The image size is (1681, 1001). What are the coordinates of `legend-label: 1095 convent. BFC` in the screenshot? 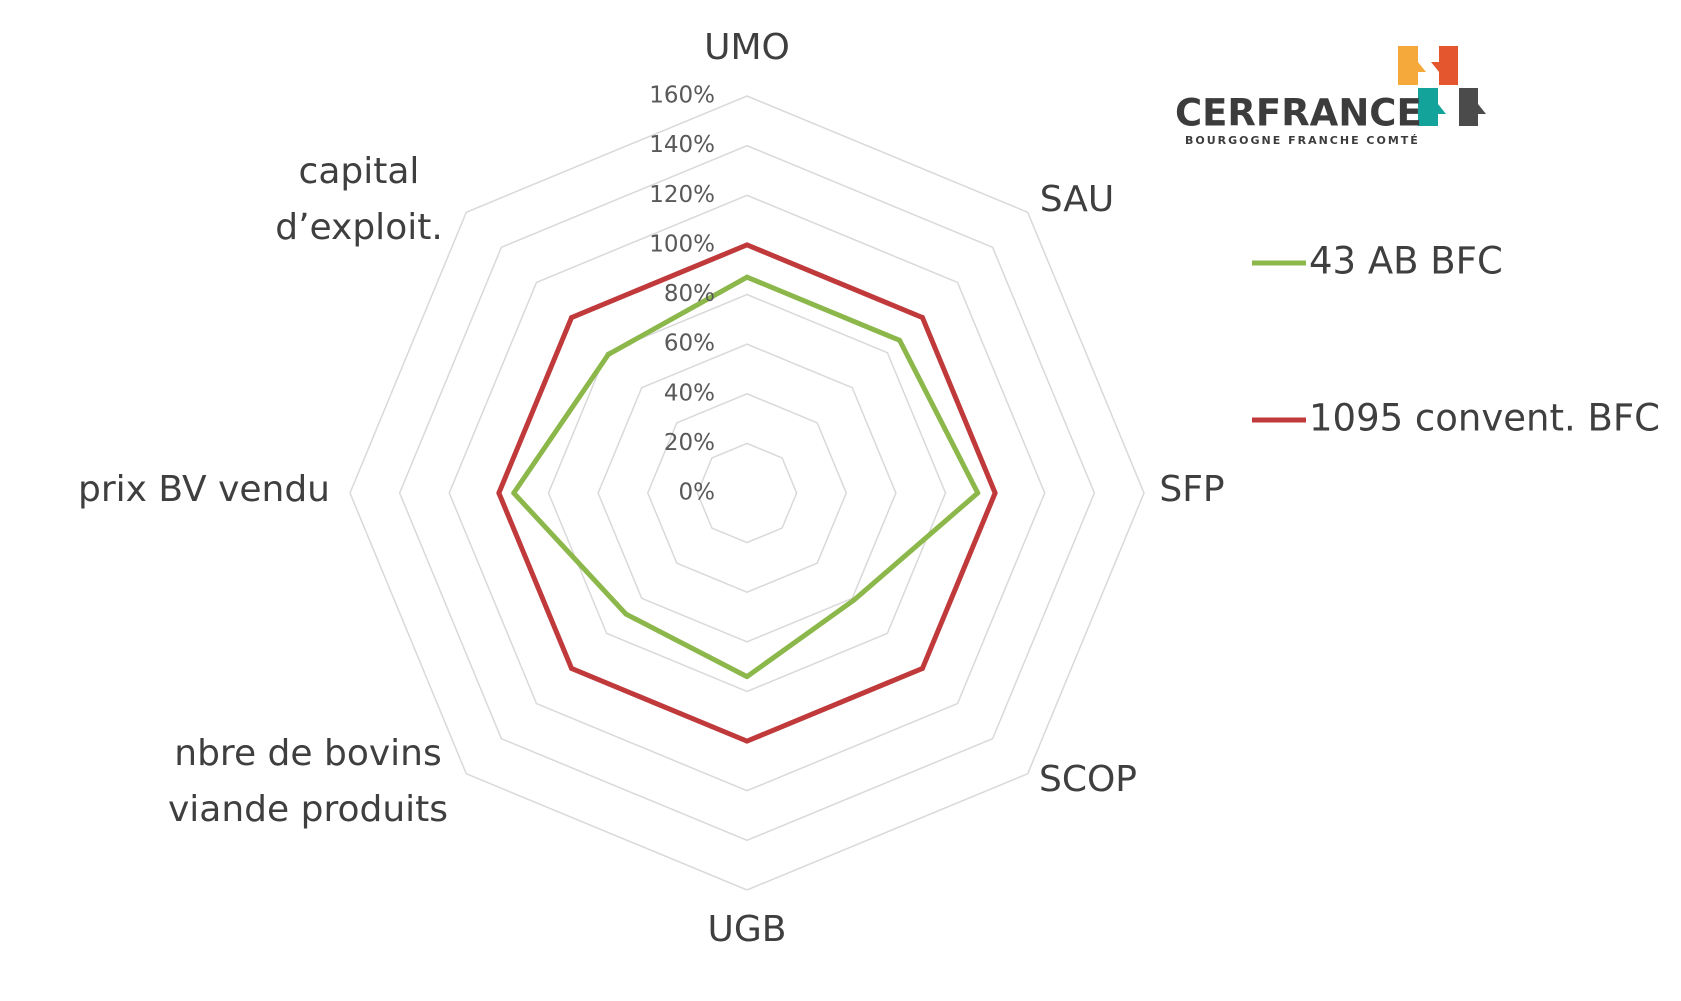 It's located at (1484, 418).